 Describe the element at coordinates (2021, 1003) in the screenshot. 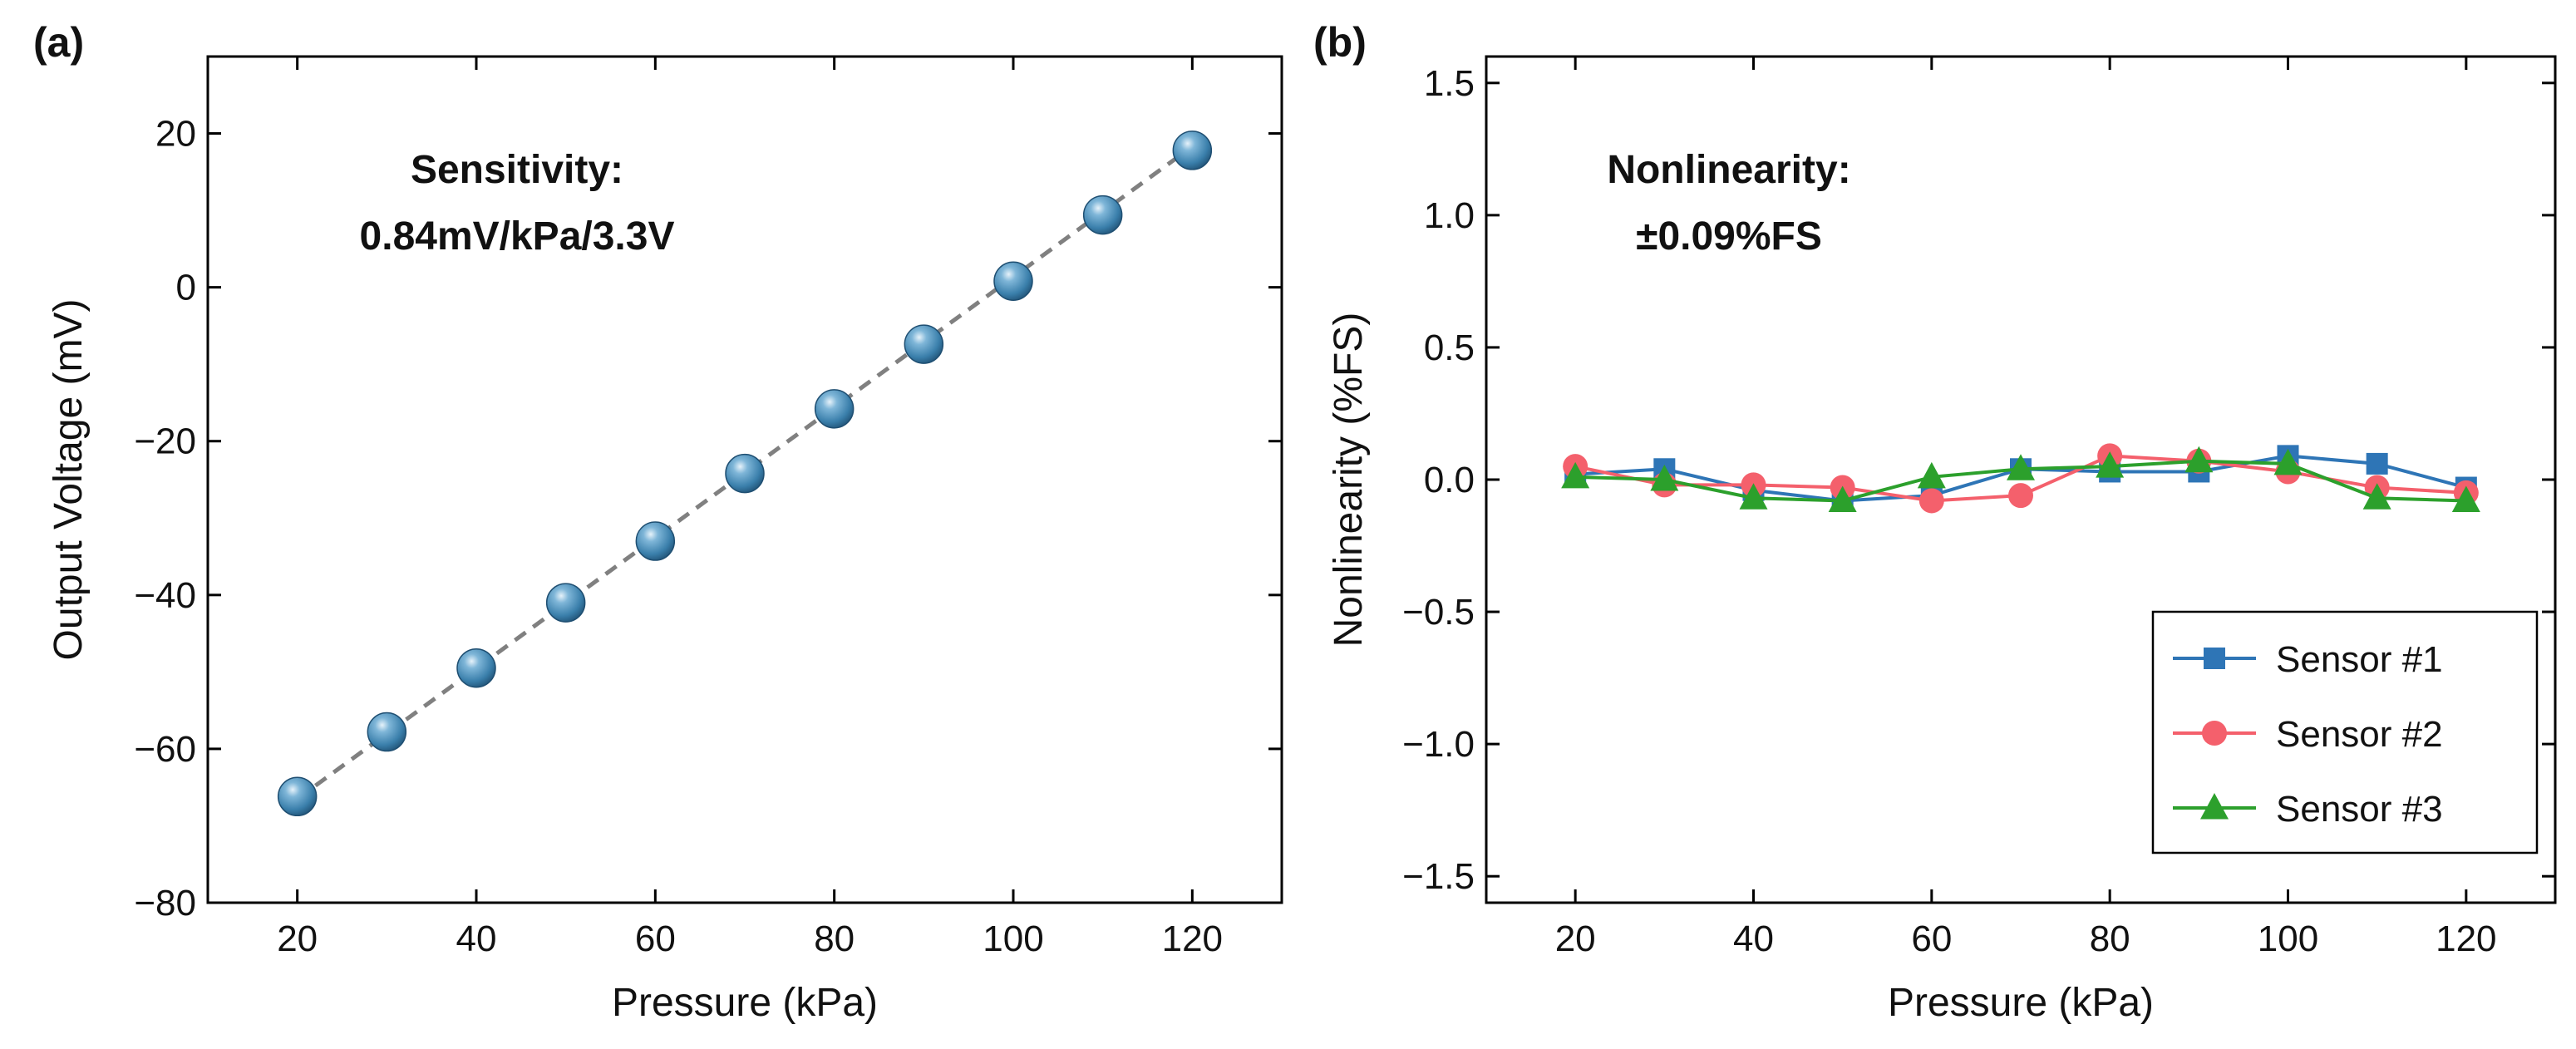

I see `panel-b-x-axis-label: Pressure (kPa)` at that location.